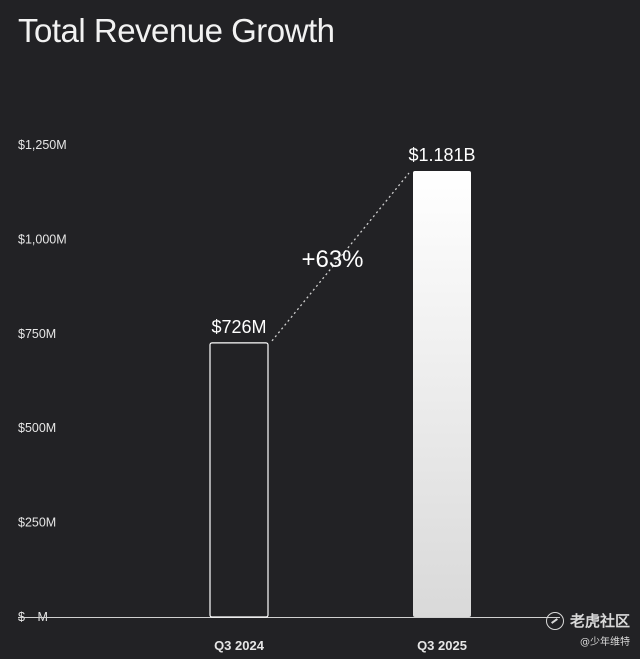 This screenshot has height=659, width=640. Describe the element at coordinates (37, 428) in the screenshot. I see `y-tick-label: $500M` at that location.